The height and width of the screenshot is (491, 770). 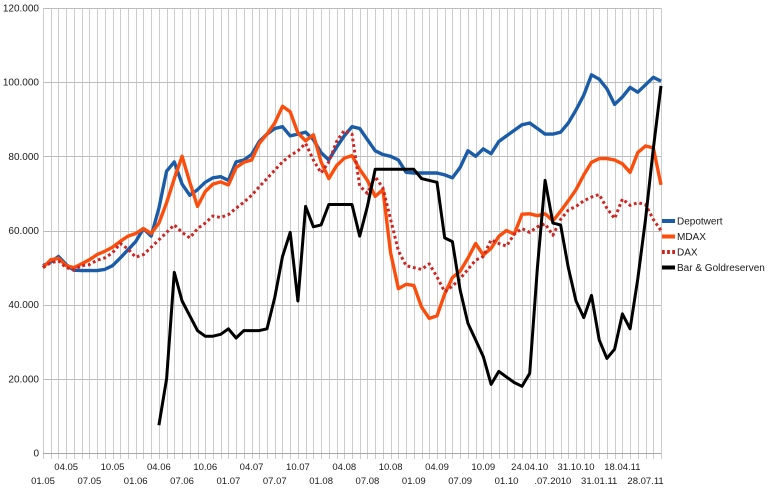 I want to click on legend-item-mdax: MDAX, so click(x=684, y=237).